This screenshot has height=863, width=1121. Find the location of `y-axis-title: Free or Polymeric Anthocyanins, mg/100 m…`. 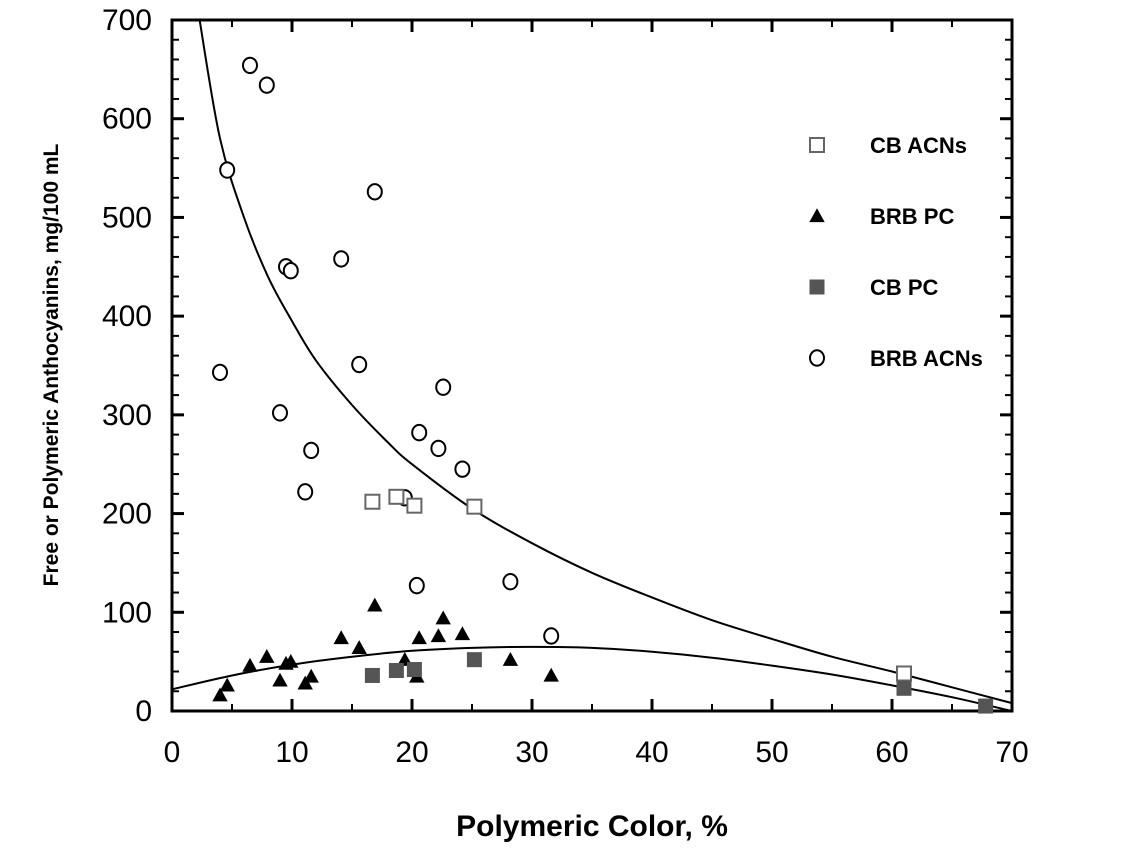

y-axis-title: Free or Polymeric Anthocyanins, mg/100 m… is located at coordinates (51, 364).